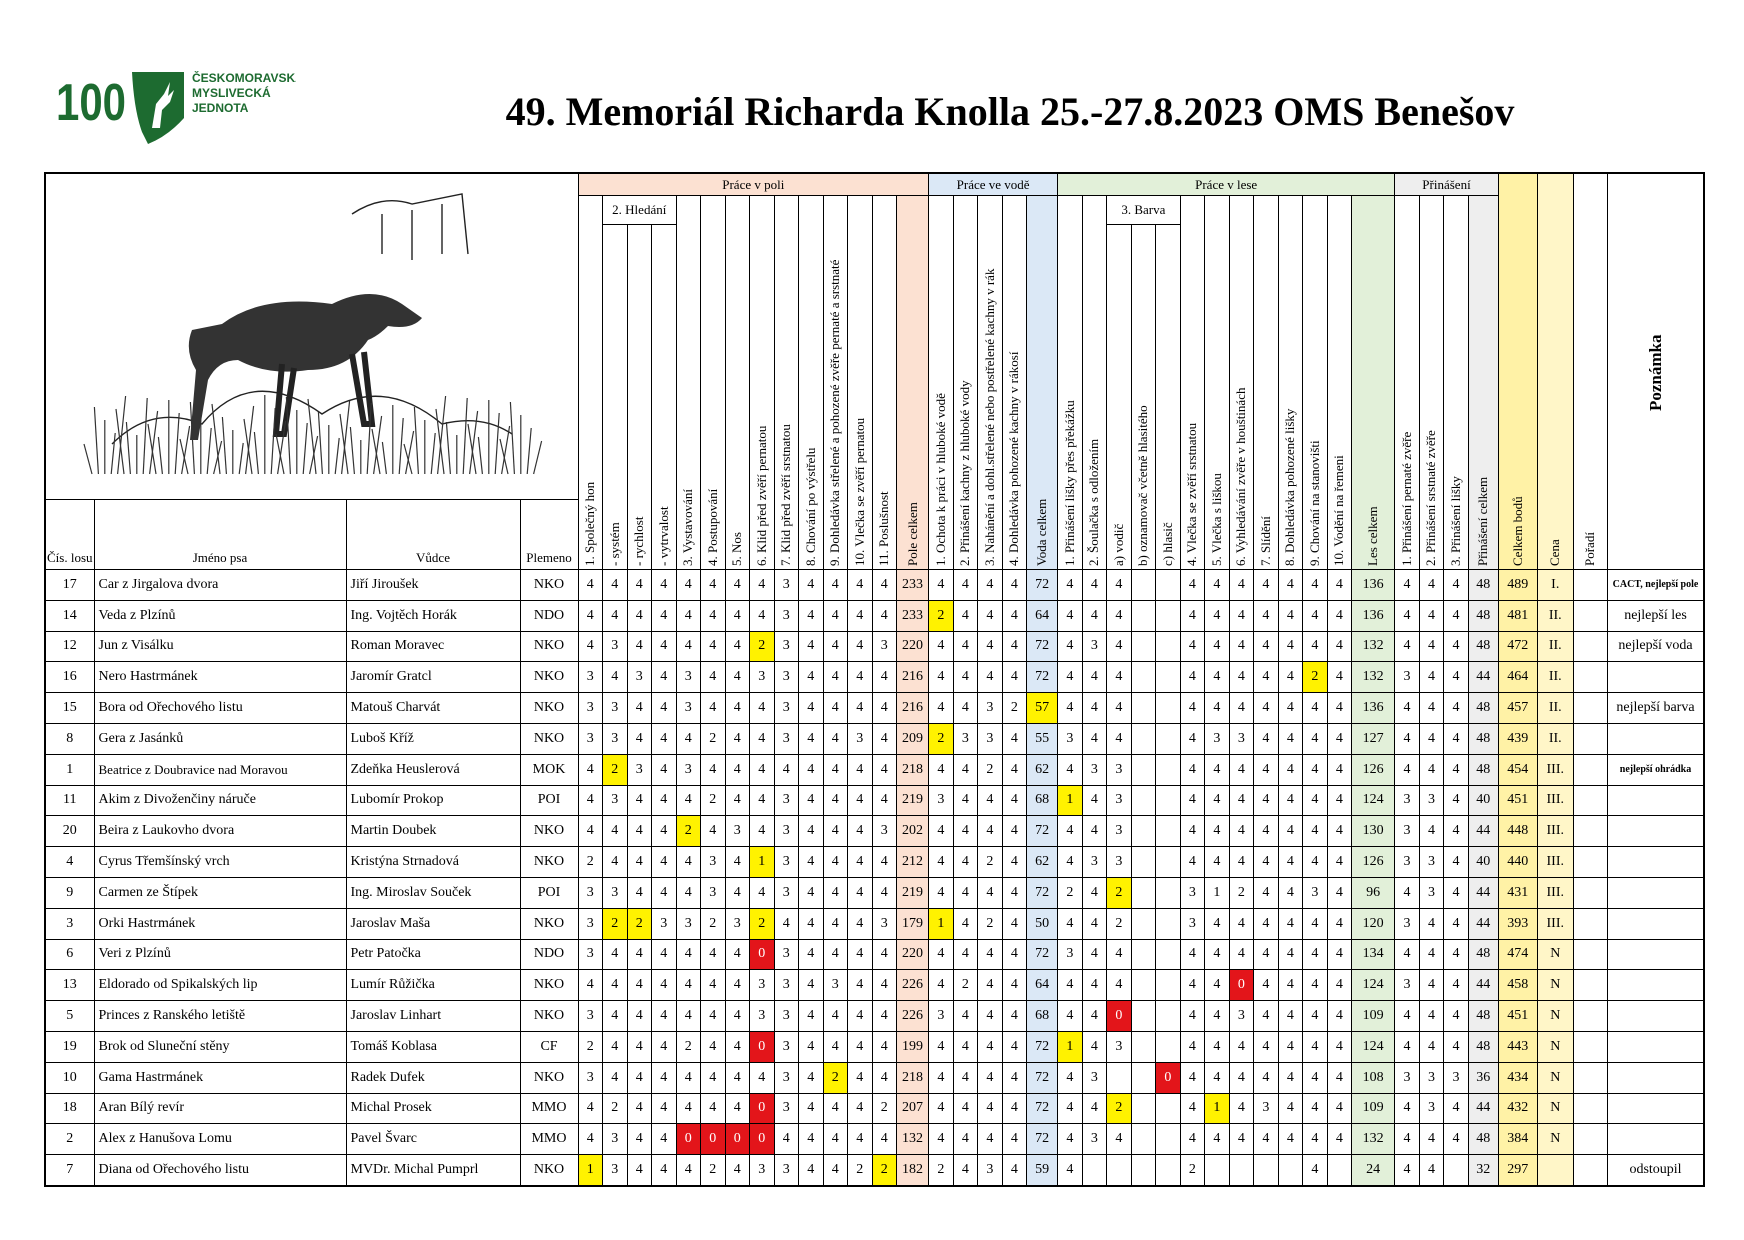 The image size is (1744, 1240). What do you see at coordinates (433, 954) in the screenshot?
I see `cell: Petr Patočka` at bounding box center [433, 954].